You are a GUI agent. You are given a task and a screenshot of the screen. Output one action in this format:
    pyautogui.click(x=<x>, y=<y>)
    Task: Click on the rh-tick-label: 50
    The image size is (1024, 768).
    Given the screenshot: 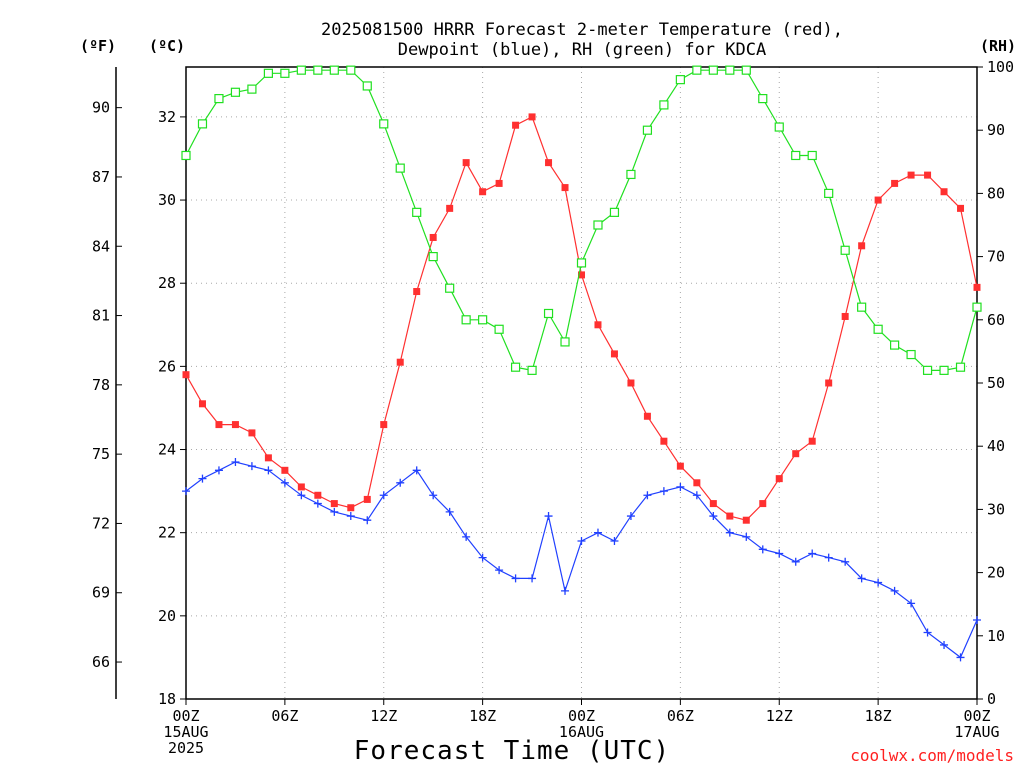 What is the action you would take?
    pyautogui.click(x=996, y=383)
    